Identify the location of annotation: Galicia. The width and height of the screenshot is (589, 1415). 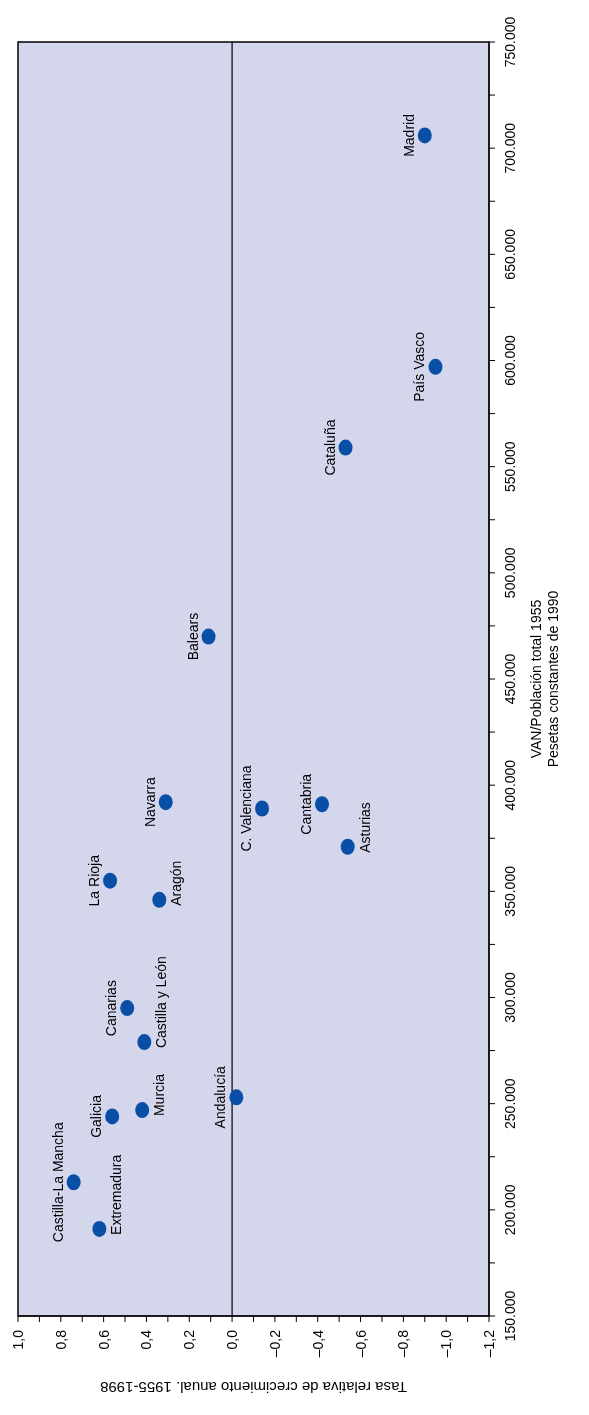
(96, 1116).